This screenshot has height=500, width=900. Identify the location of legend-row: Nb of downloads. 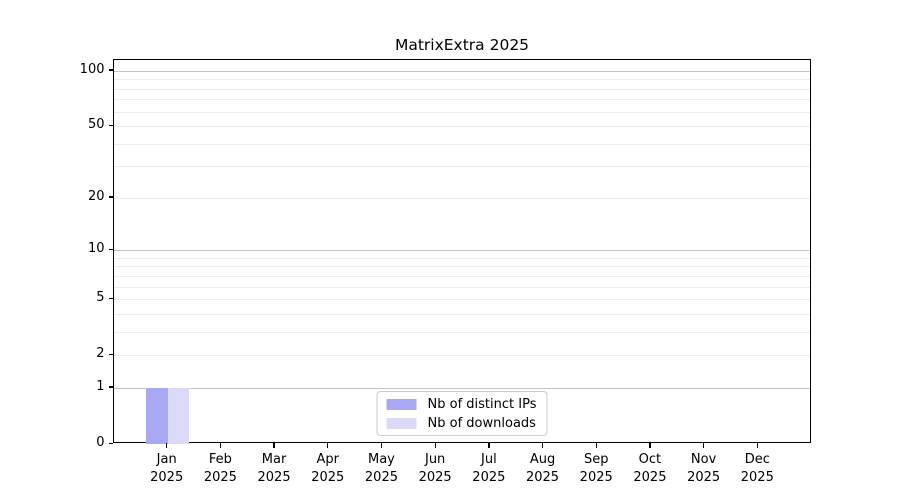
(461, 423).